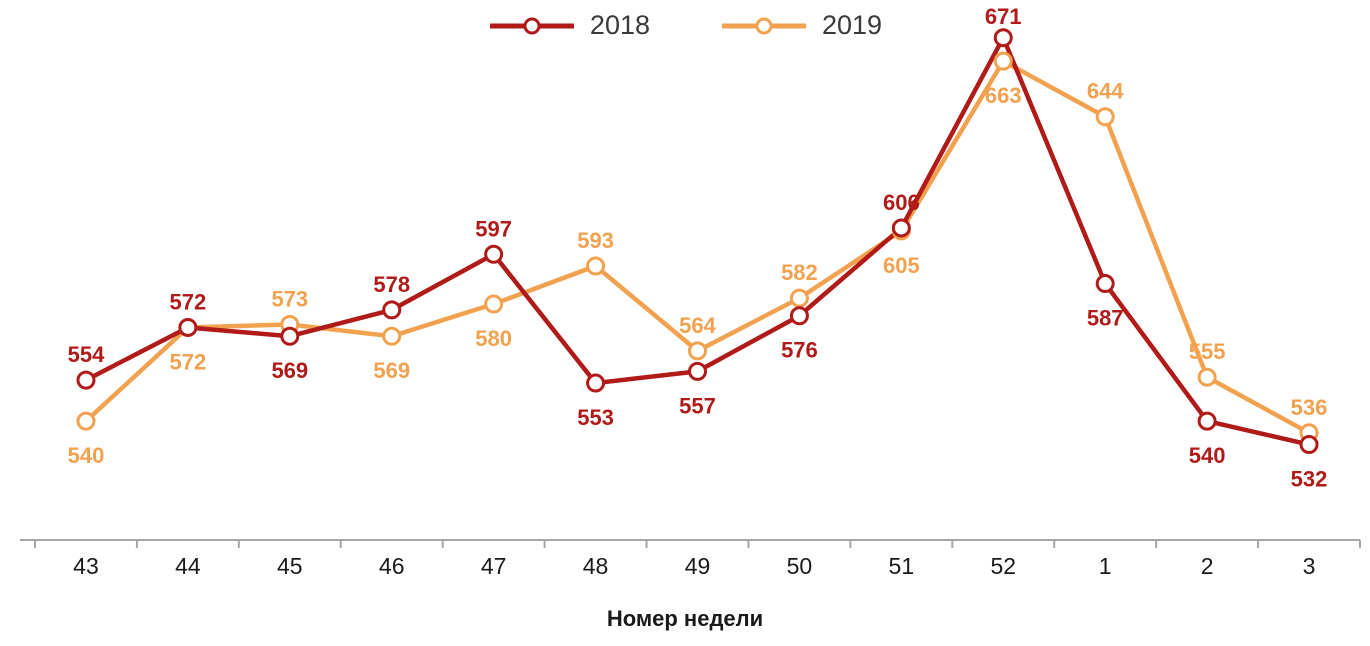 Image resolution: width=1370 pixels, height=646 pixels. I want to click on svg-text: 536, so click(1309, 407).